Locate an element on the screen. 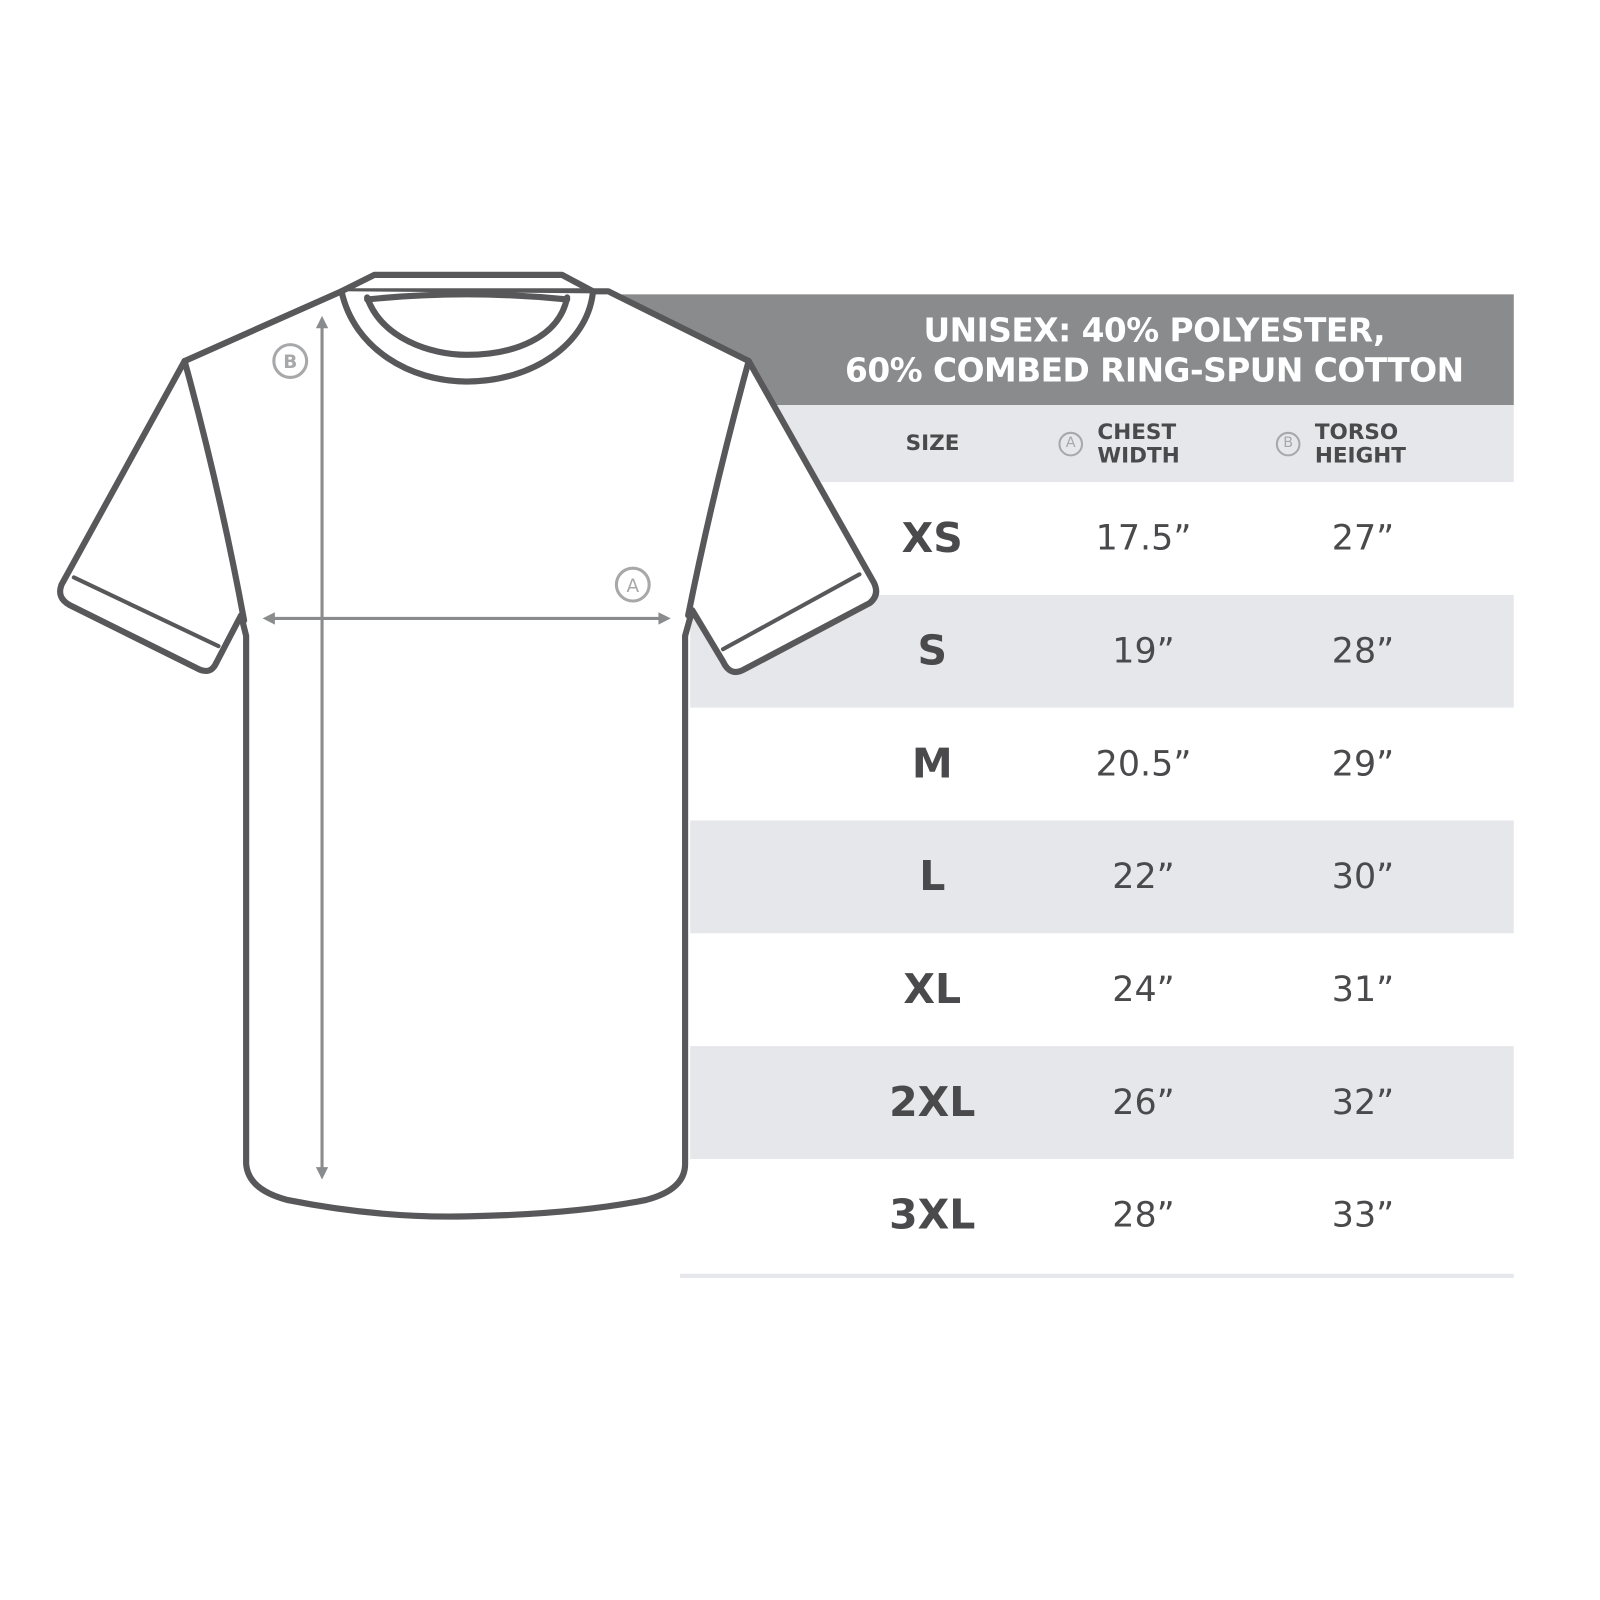 The height and width of the screenshot is (1600, 1600). torso-cell: 33” is located at coordinates (1363, 1215).